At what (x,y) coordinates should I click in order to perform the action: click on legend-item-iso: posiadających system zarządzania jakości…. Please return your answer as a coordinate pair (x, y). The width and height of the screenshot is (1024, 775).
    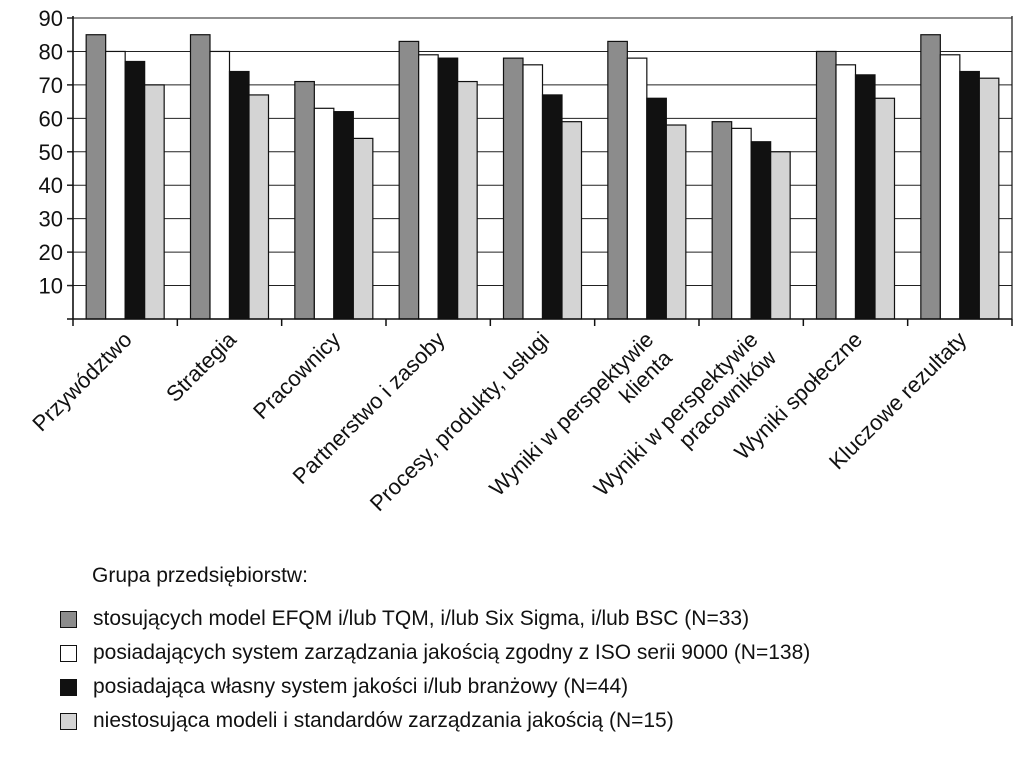
    Looking at the image, I should click on (530, 653).